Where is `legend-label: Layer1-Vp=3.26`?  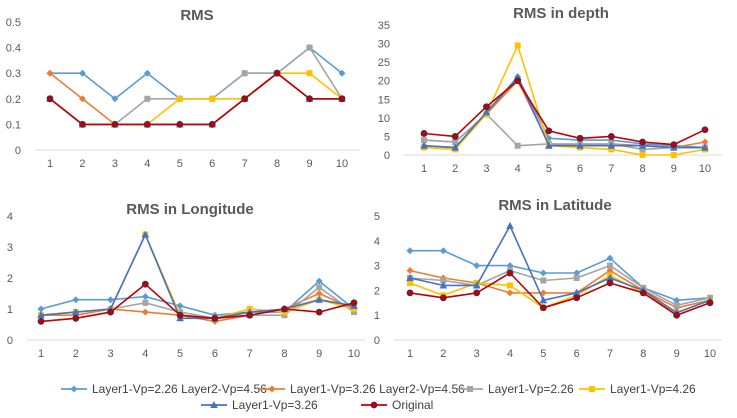 legend-label: Layer1-Vp=3.26 is located at coordinates (275, 405).